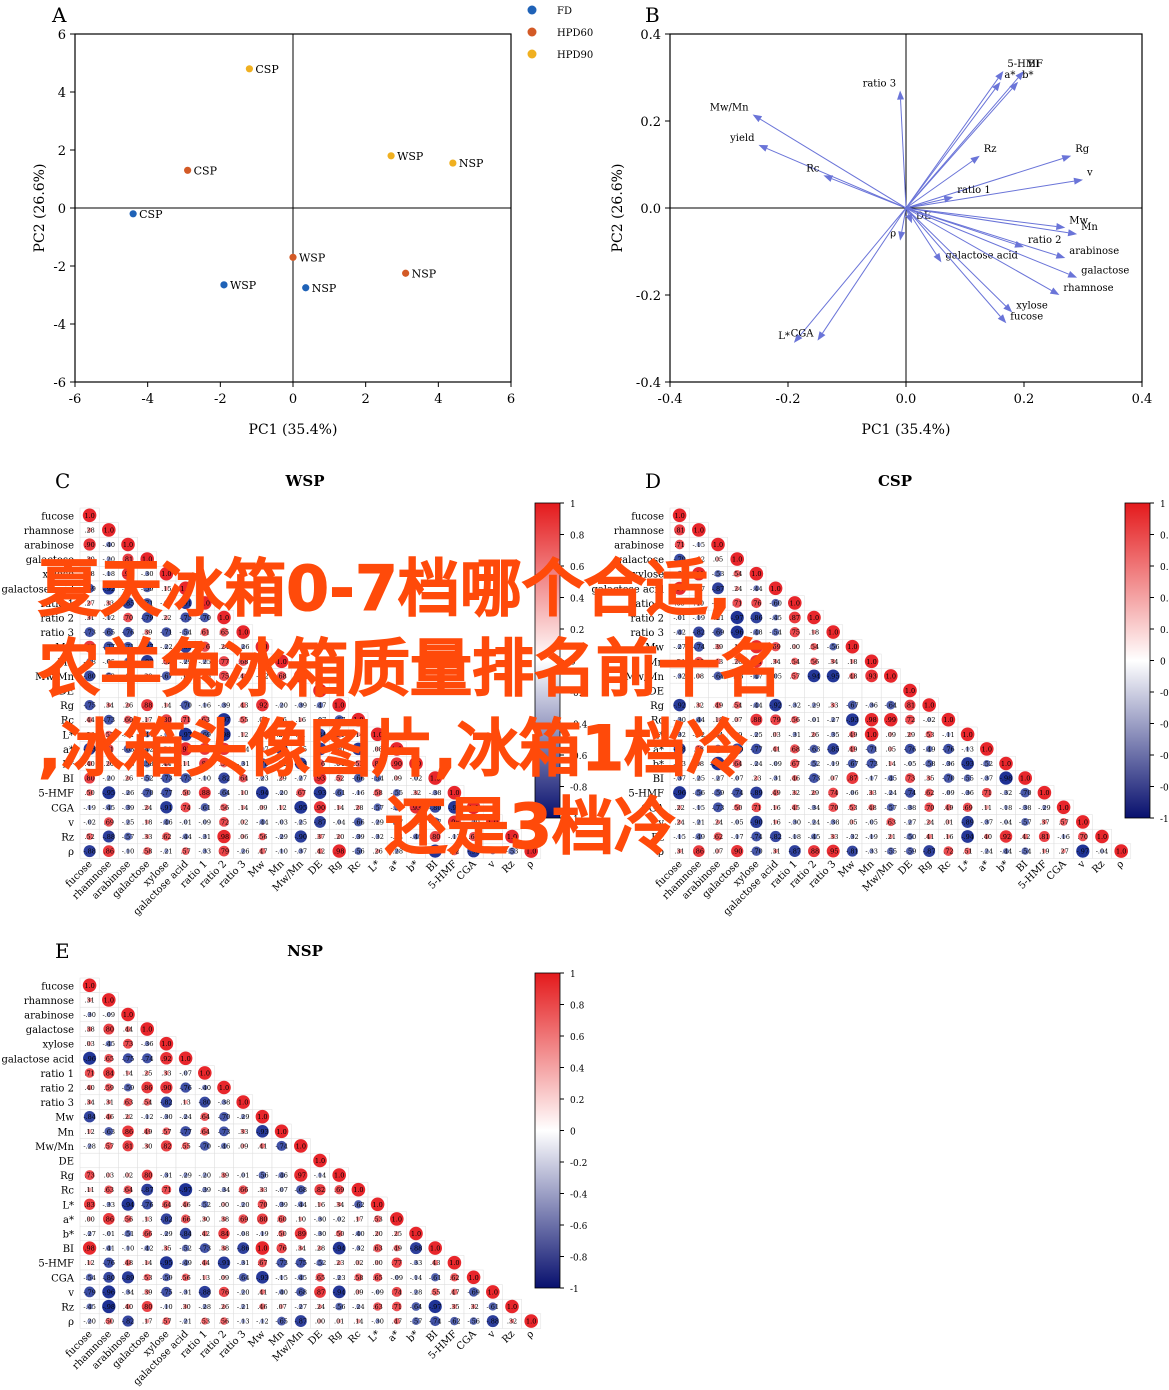  What do you see at coordinates (575, 55) in the screenshot?
I see `legend-label: HPD90` at bounding box center [575, 55].